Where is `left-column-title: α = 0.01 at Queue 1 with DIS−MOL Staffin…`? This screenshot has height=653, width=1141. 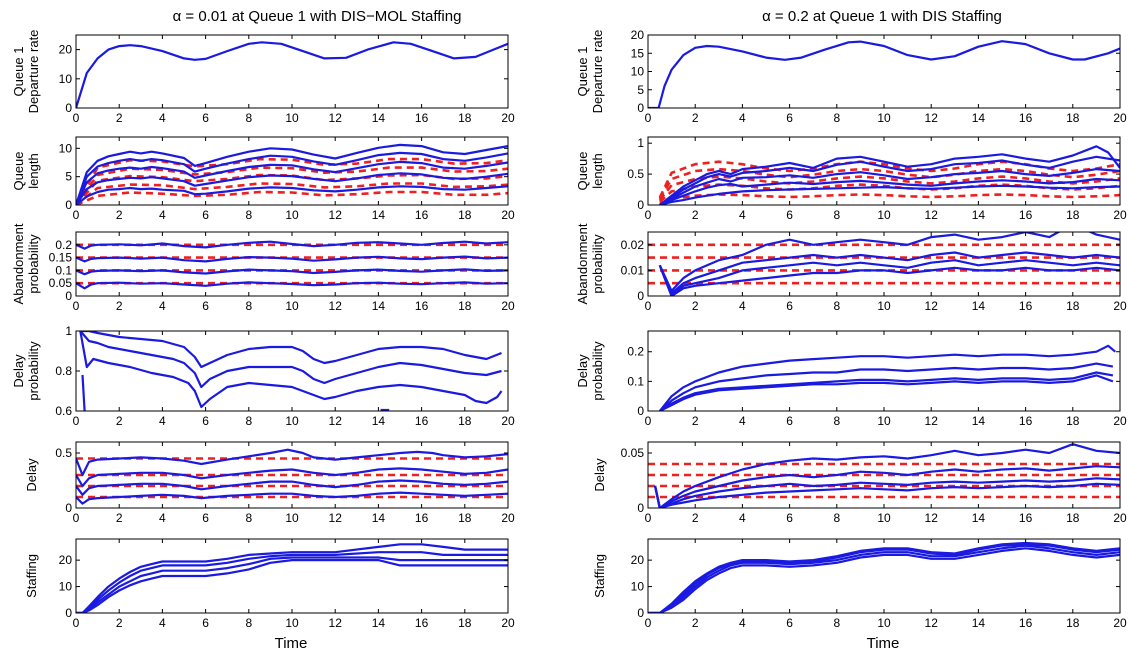
left-column-title: α = 0.01 at Queue 1 with DIS−MOL Staffin… is located at coordinates (317, 16).